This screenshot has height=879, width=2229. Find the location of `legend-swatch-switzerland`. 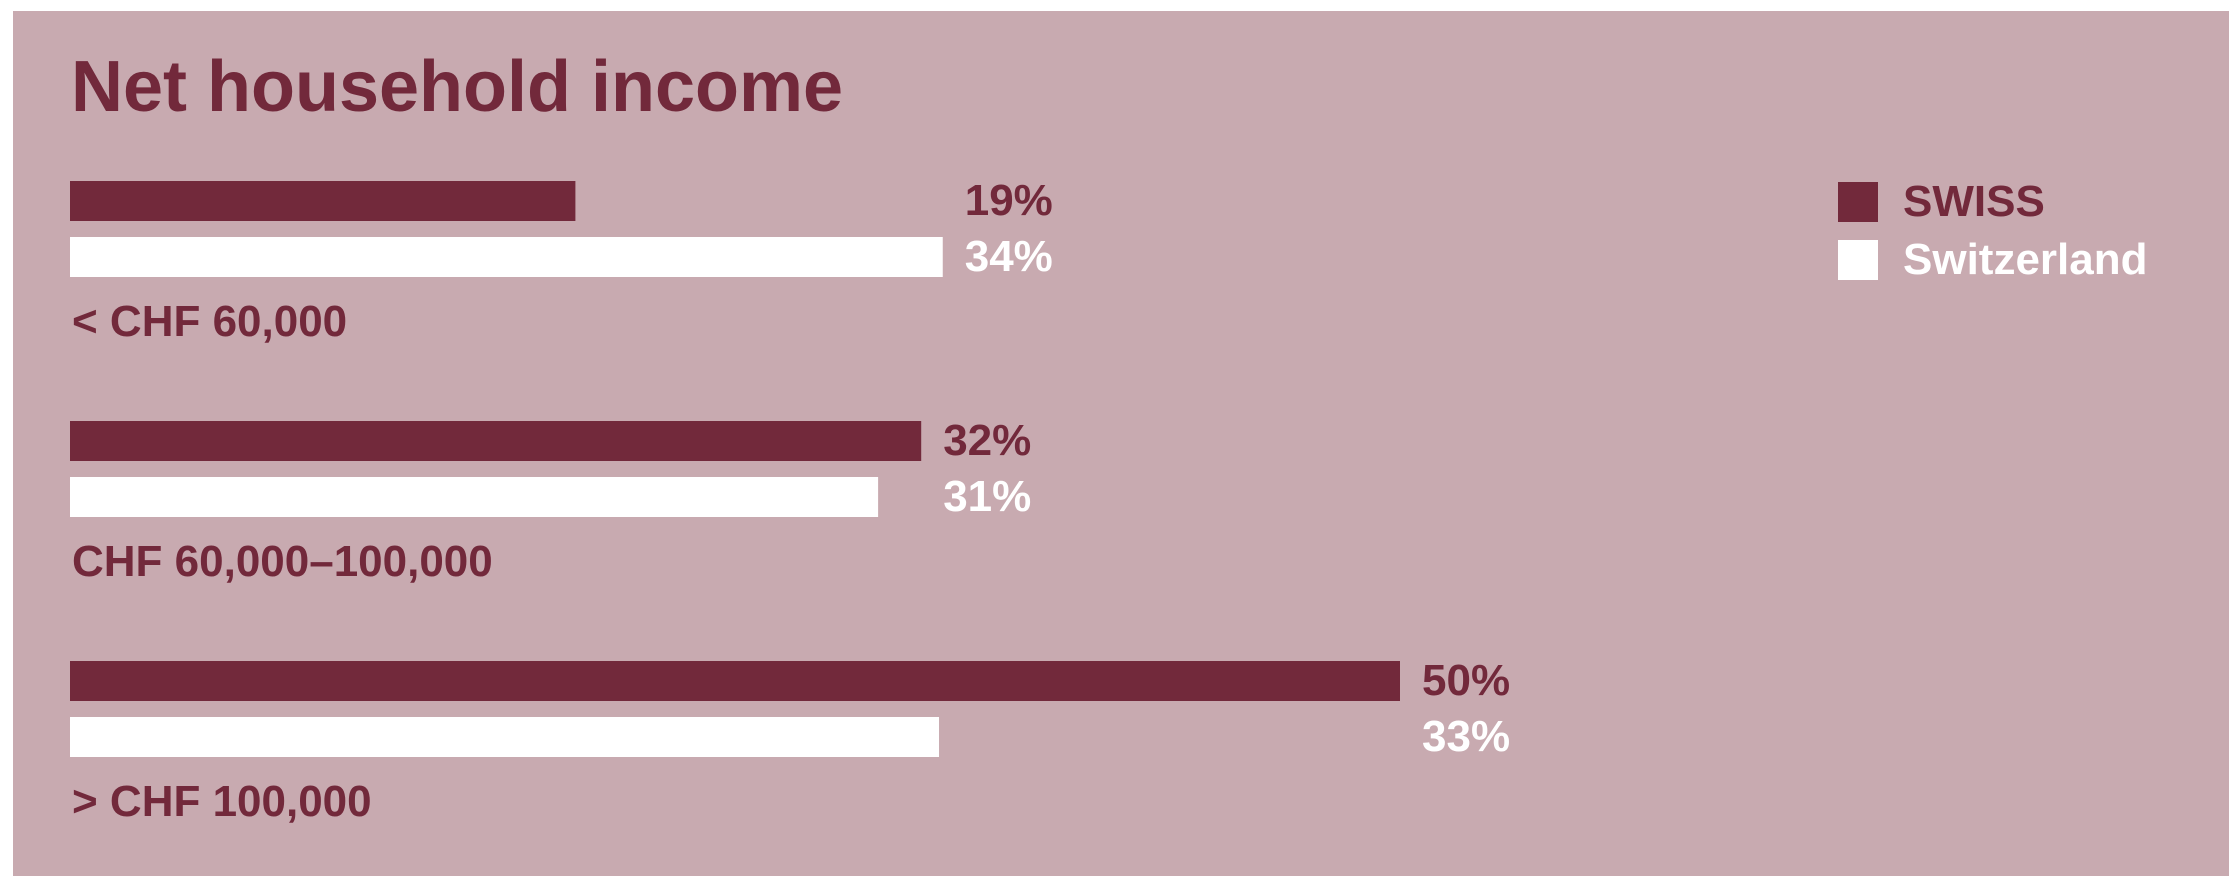

legend-swatch-switzerland is located at coordinates (1858, 260).